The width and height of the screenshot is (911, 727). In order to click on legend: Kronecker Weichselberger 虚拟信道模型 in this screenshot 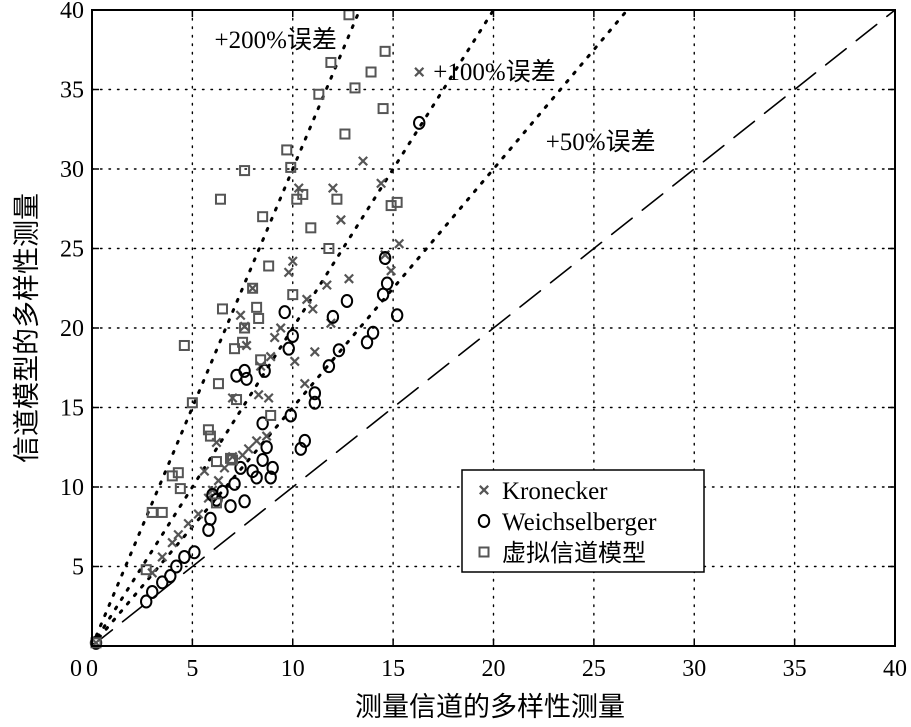, I will do `click(583, 521)`.